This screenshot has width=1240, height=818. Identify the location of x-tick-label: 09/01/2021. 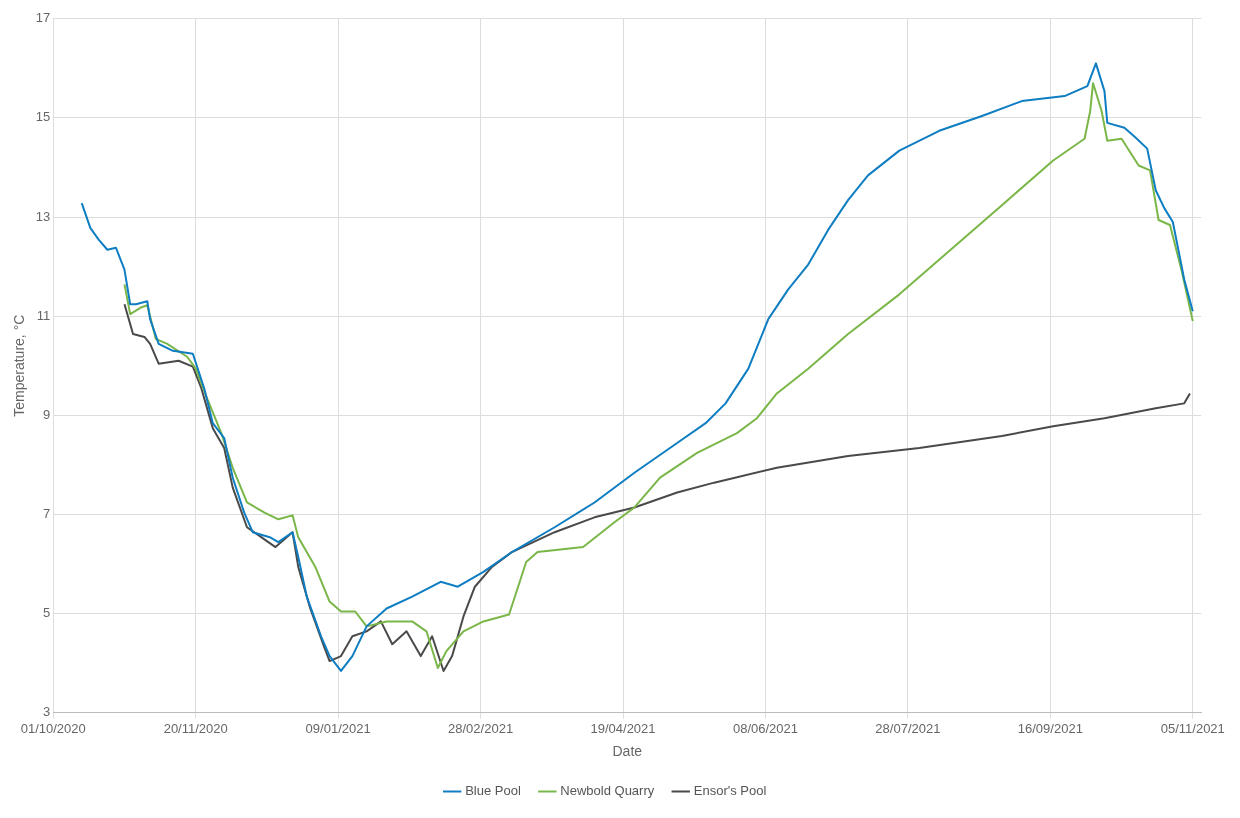
(338, 728).